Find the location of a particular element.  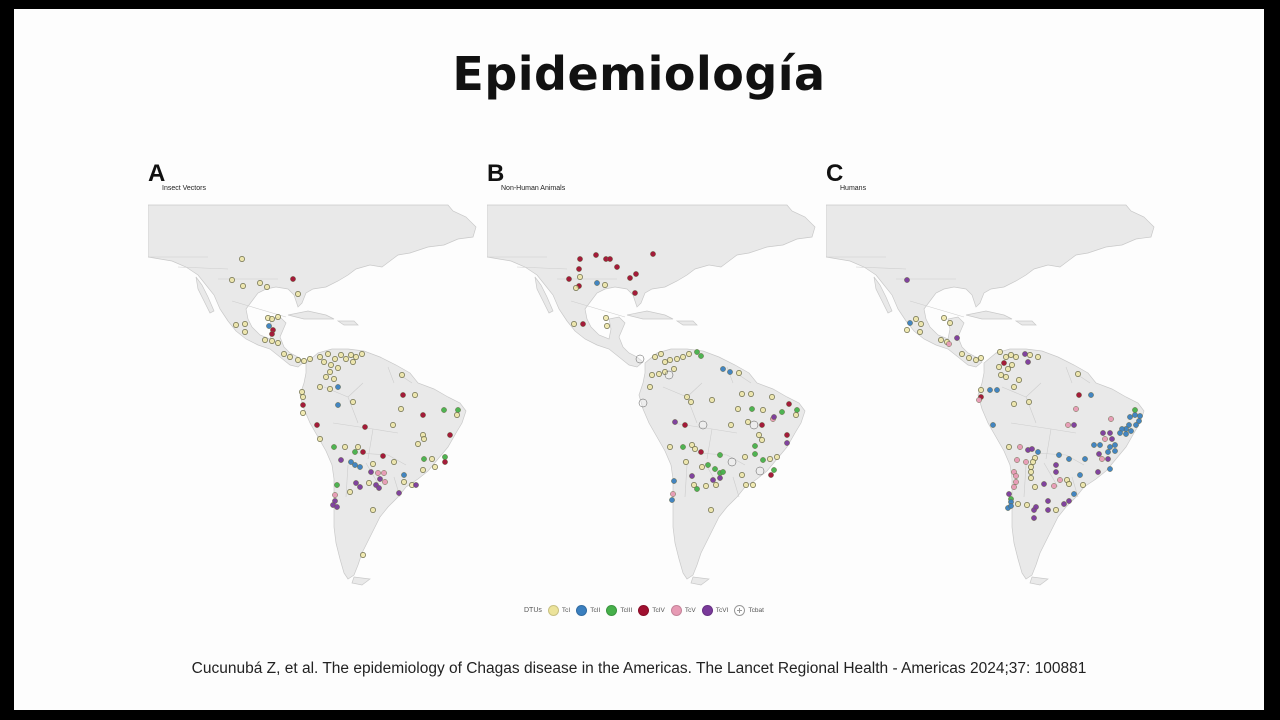

legend-swatch-crosshair-icon is located at coordinates (740, 610).